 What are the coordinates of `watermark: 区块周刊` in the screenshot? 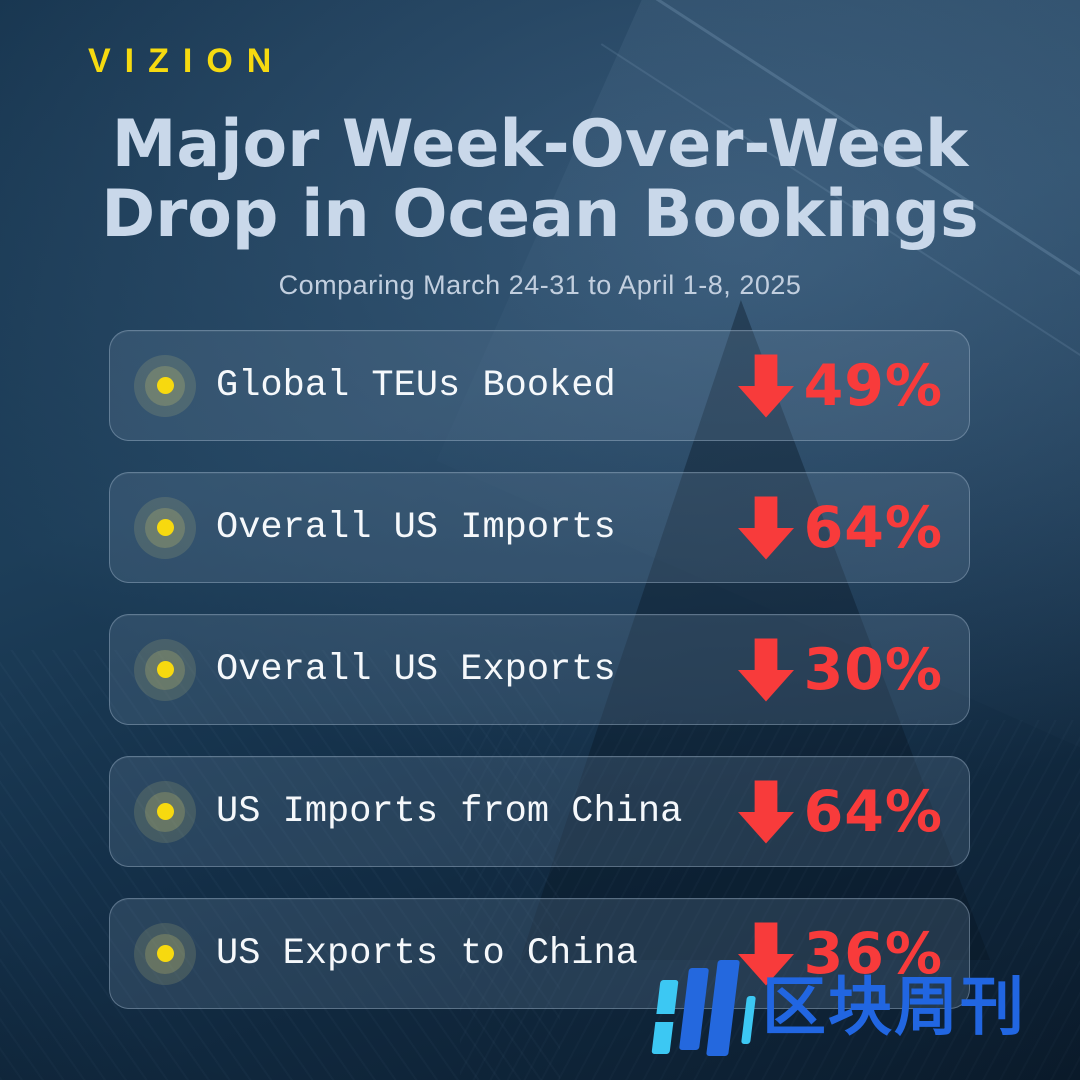 It's located at (837, 1008).